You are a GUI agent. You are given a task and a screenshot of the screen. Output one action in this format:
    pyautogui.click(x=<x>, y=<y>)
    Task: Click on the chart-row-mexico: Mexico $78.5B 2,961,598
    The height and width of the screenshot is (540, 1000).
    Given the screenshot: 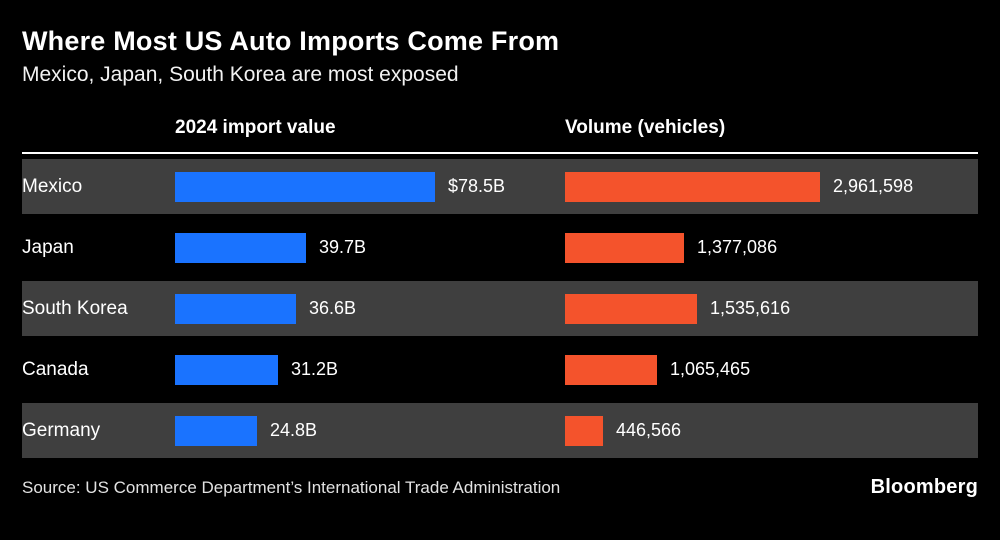 What is the action you would take?
    pyautogui.click(x=500, y=186)
    